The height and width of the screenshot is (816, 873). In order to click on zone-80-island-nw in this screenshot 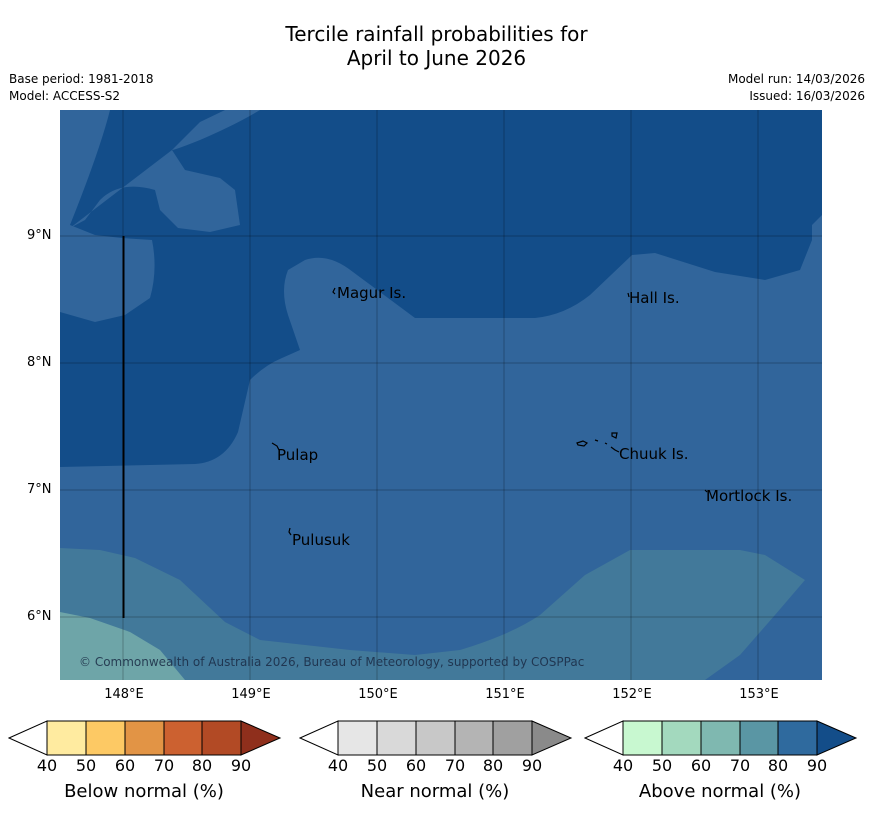, I will do `click(107, 216)`.